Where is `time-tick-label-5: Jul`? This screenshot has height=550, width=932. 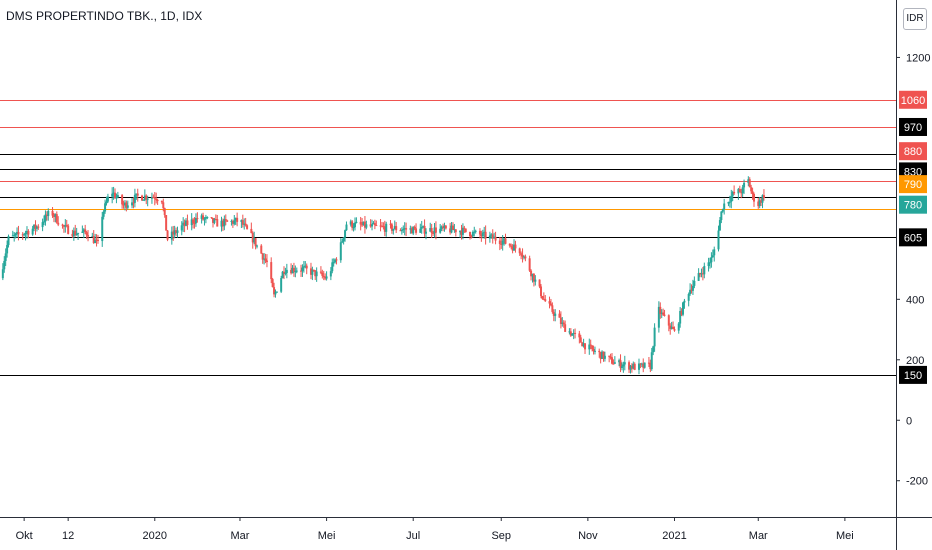
time-tick-label-5: Jul is located at coordinates (413, 536).